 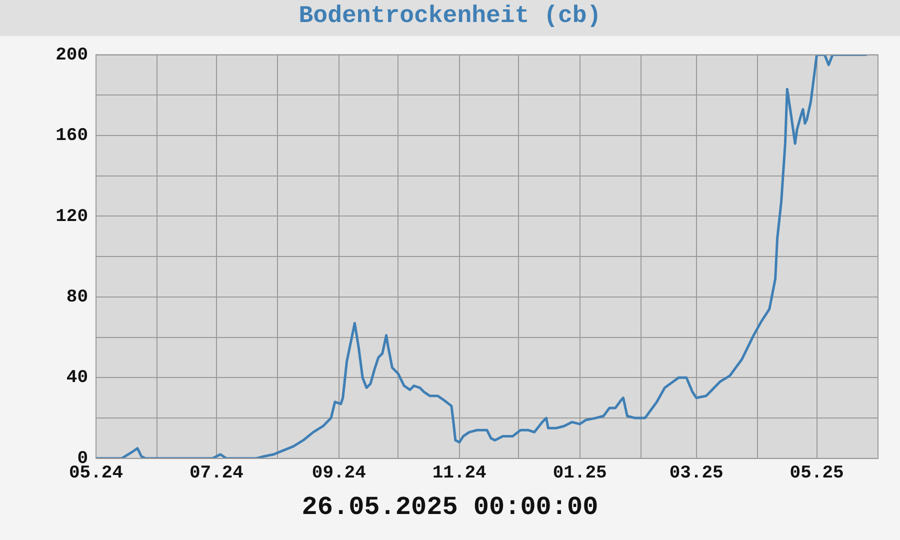 What do you see at coordinates (216, 474) in the screenshot?
I see `x-tick-label: 07.24` at bounding box center [216, 474].